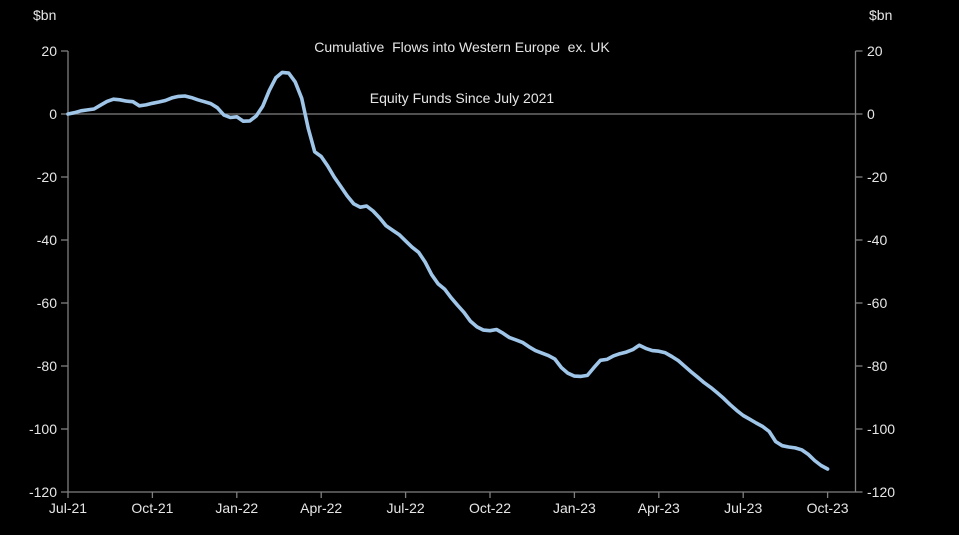  I want to click on left-axis-unit-label: $bn, so click(45, 15).